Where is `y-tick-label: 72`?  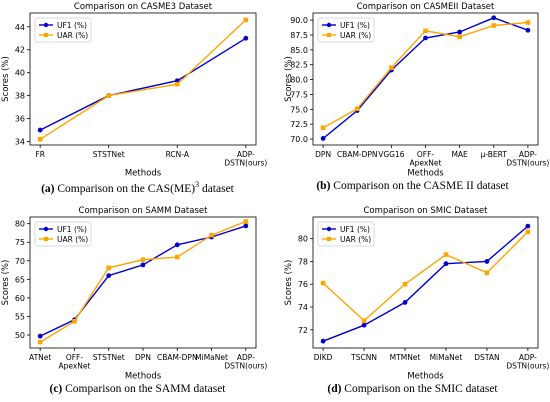
y-tick-label: 72 is located at coordinates (303, 330).